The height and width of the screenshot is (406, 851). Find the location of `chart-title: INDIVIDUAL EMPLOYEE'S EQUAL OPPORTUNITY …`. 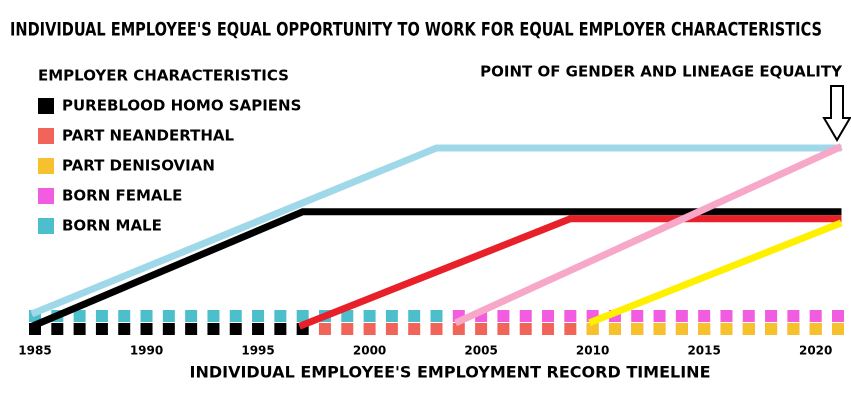

chart-title: INDIVIDUAL EMPLOYEE'S EQUAL OPPORTUNITY … is located at coordinates (416, 30).